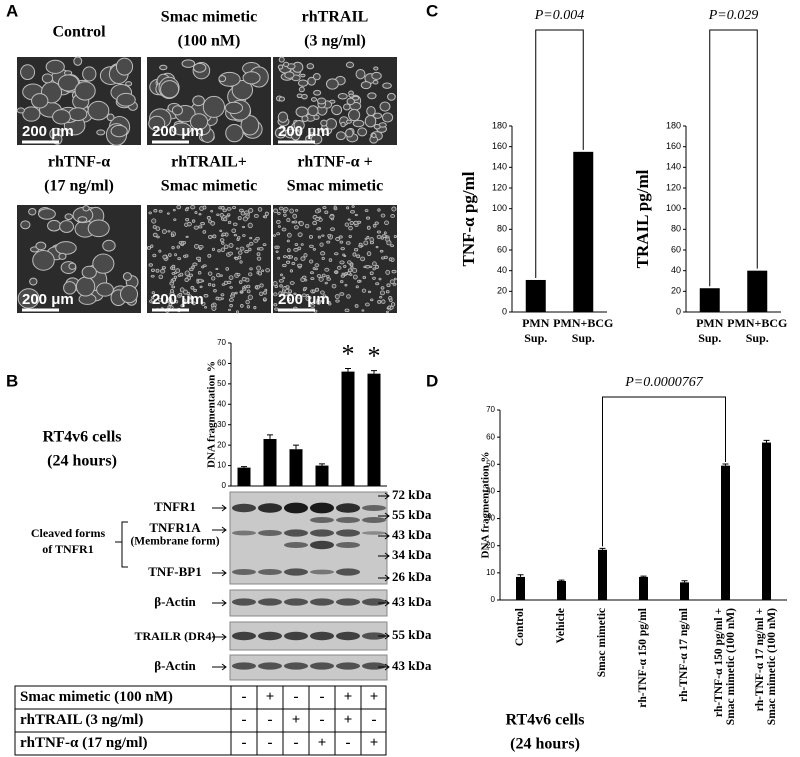 This screenshot has width=800, height=757. I want to click on micrograph-title: (17 ng/ml), so click(79, 186).